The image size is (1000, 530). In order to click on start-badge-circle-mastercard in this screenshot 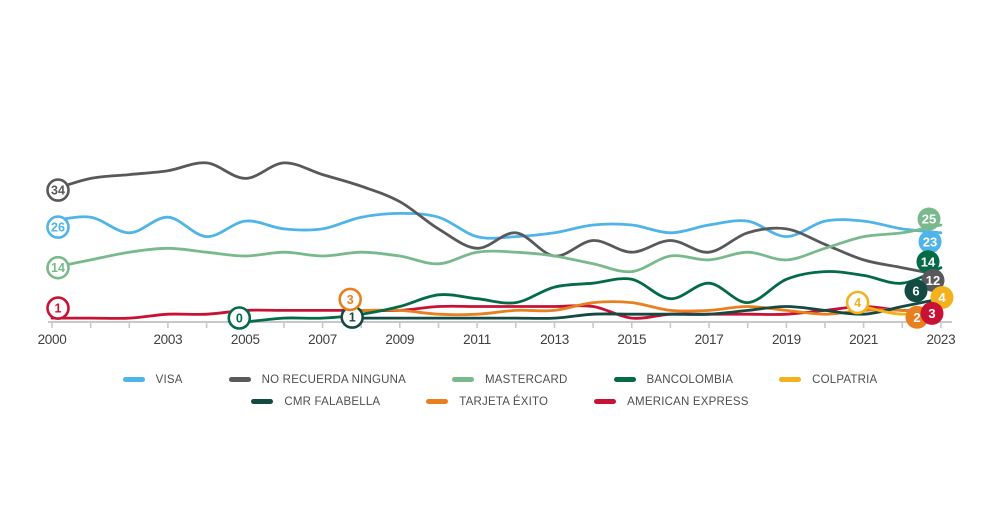, I will do `click(58, 267)`.